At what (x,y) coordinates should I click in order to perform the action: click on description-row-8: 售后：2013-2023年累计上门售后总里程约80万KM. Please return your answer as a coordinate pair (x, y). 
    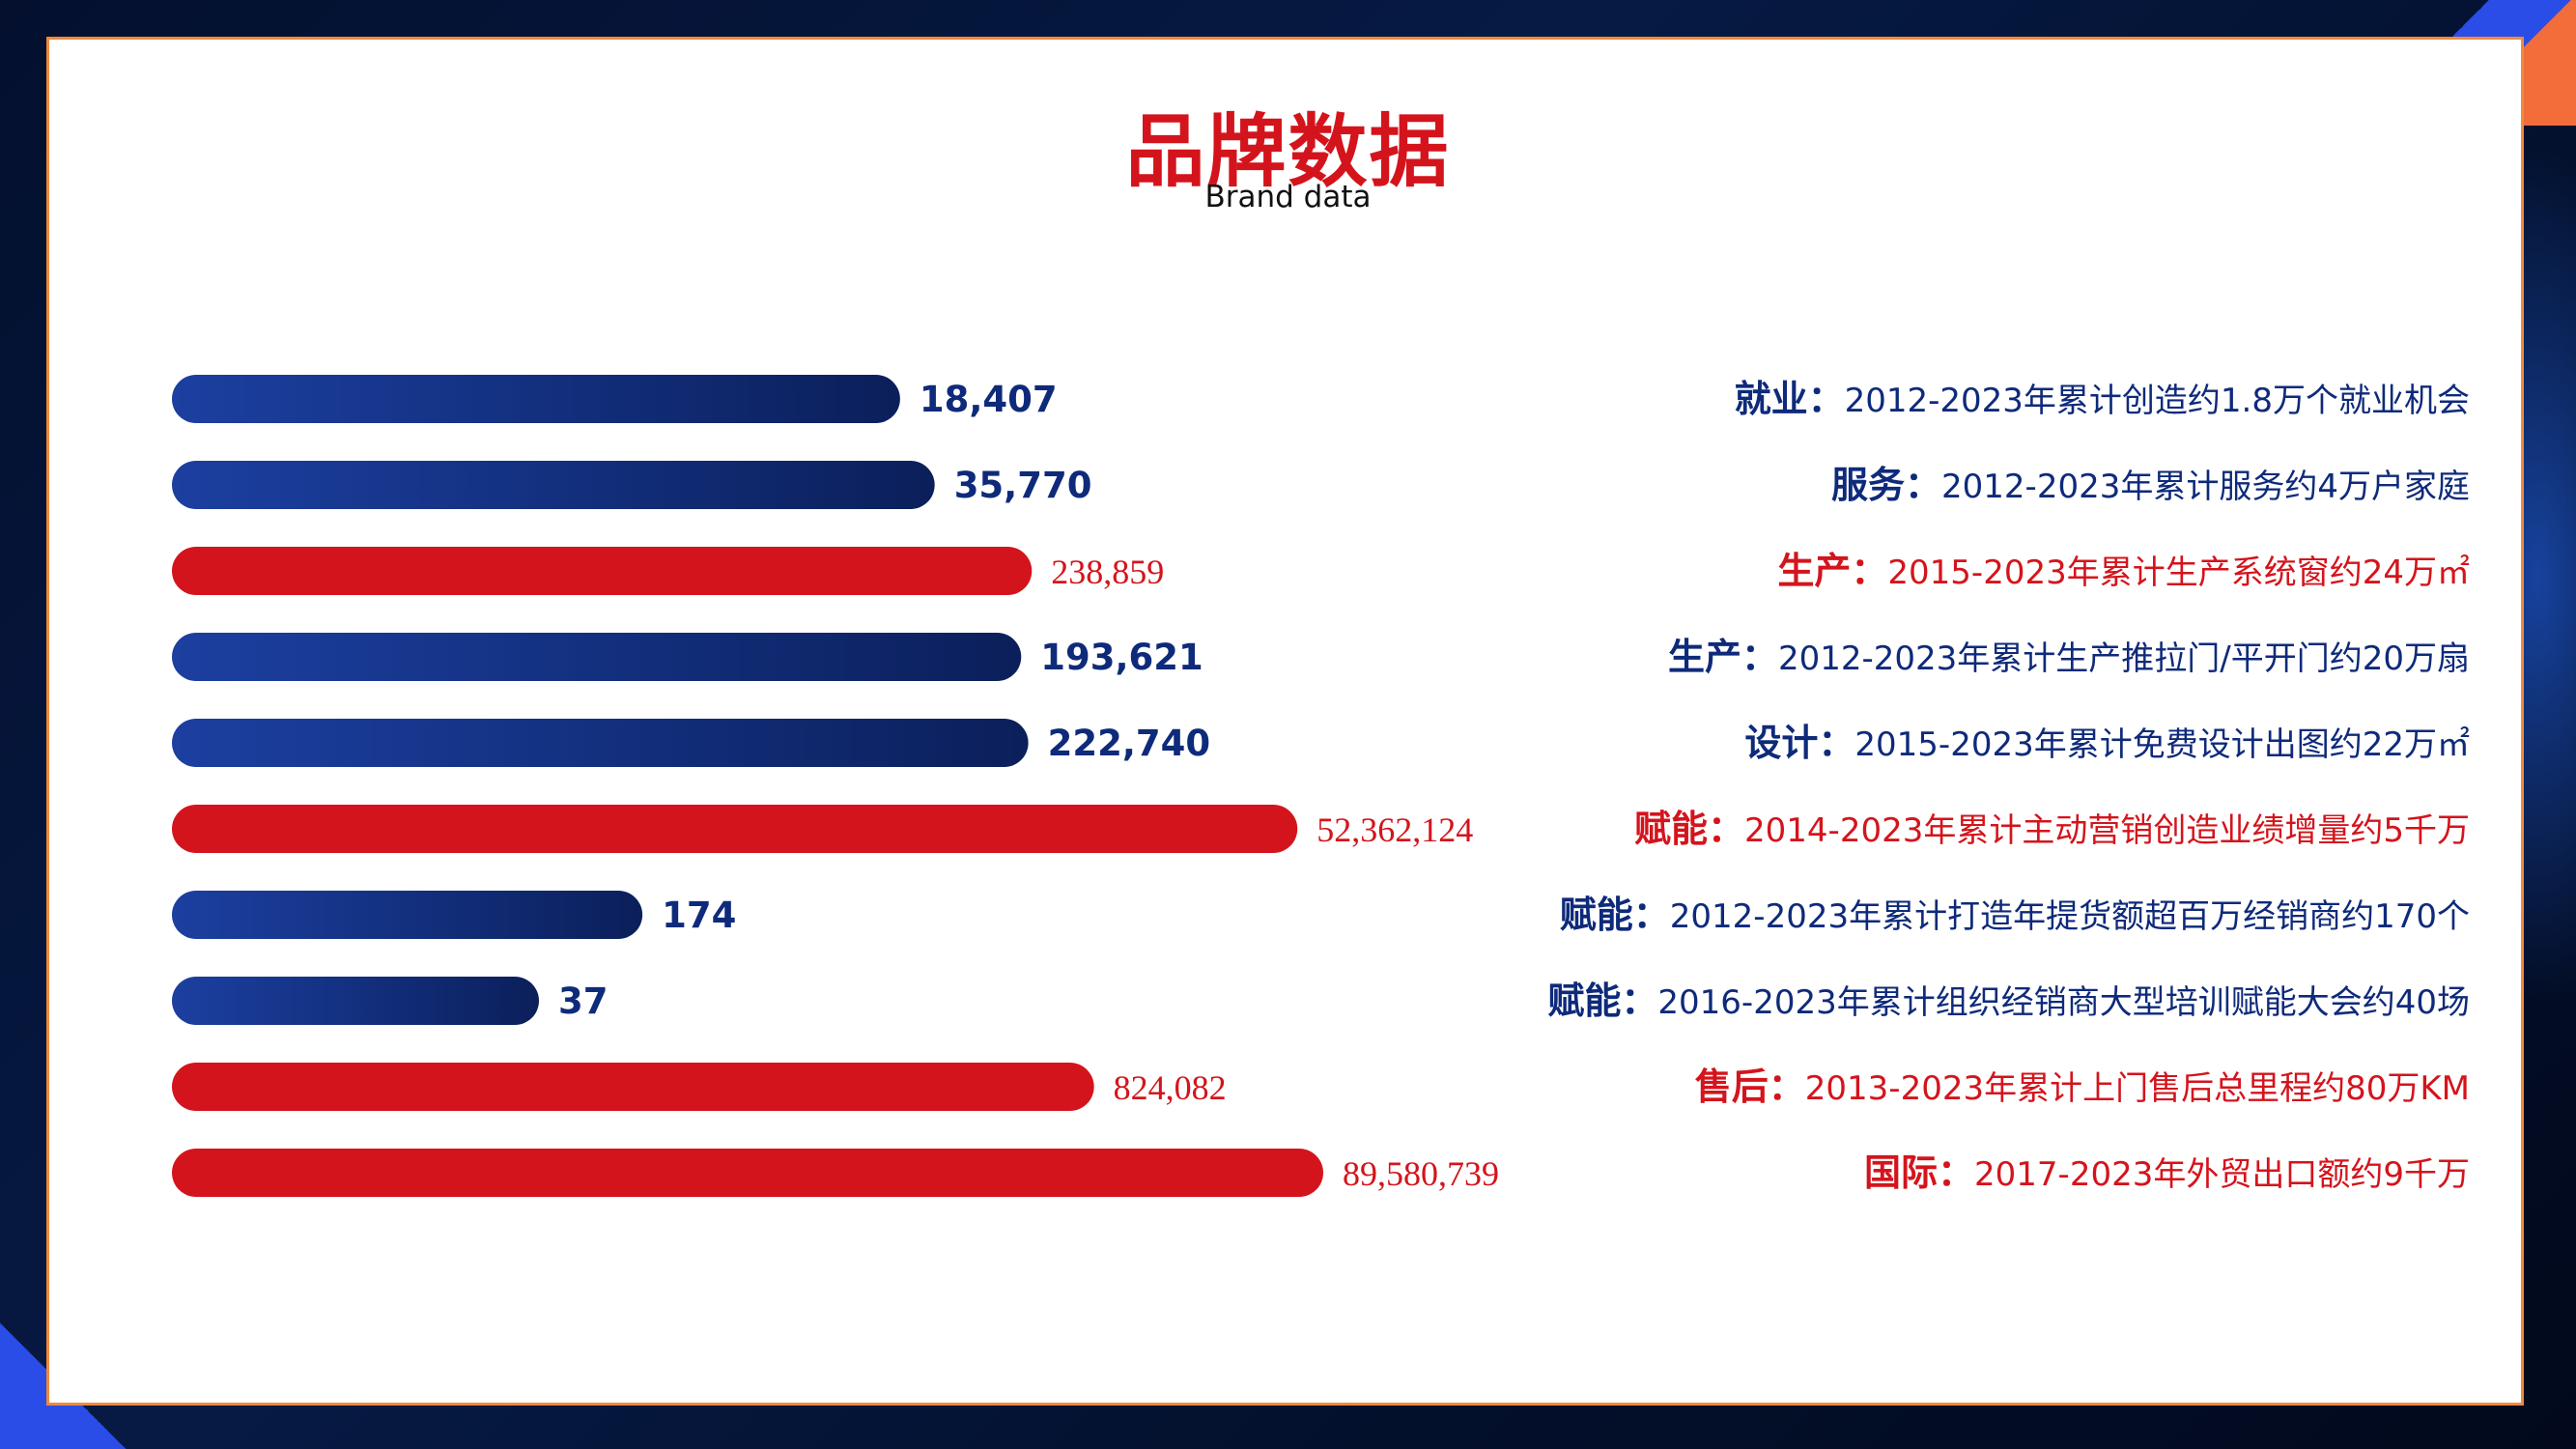
    Looking at the image, I should click on (2082, 1087).